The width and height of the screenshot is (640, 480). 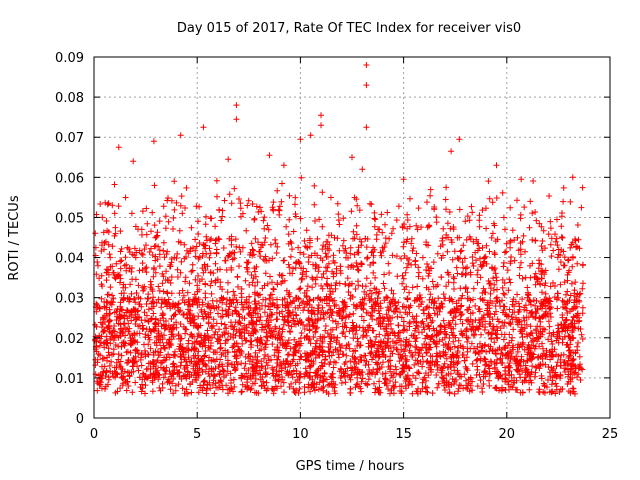 I want to click on x-tick-label: 20, so click(x=507, y=434).